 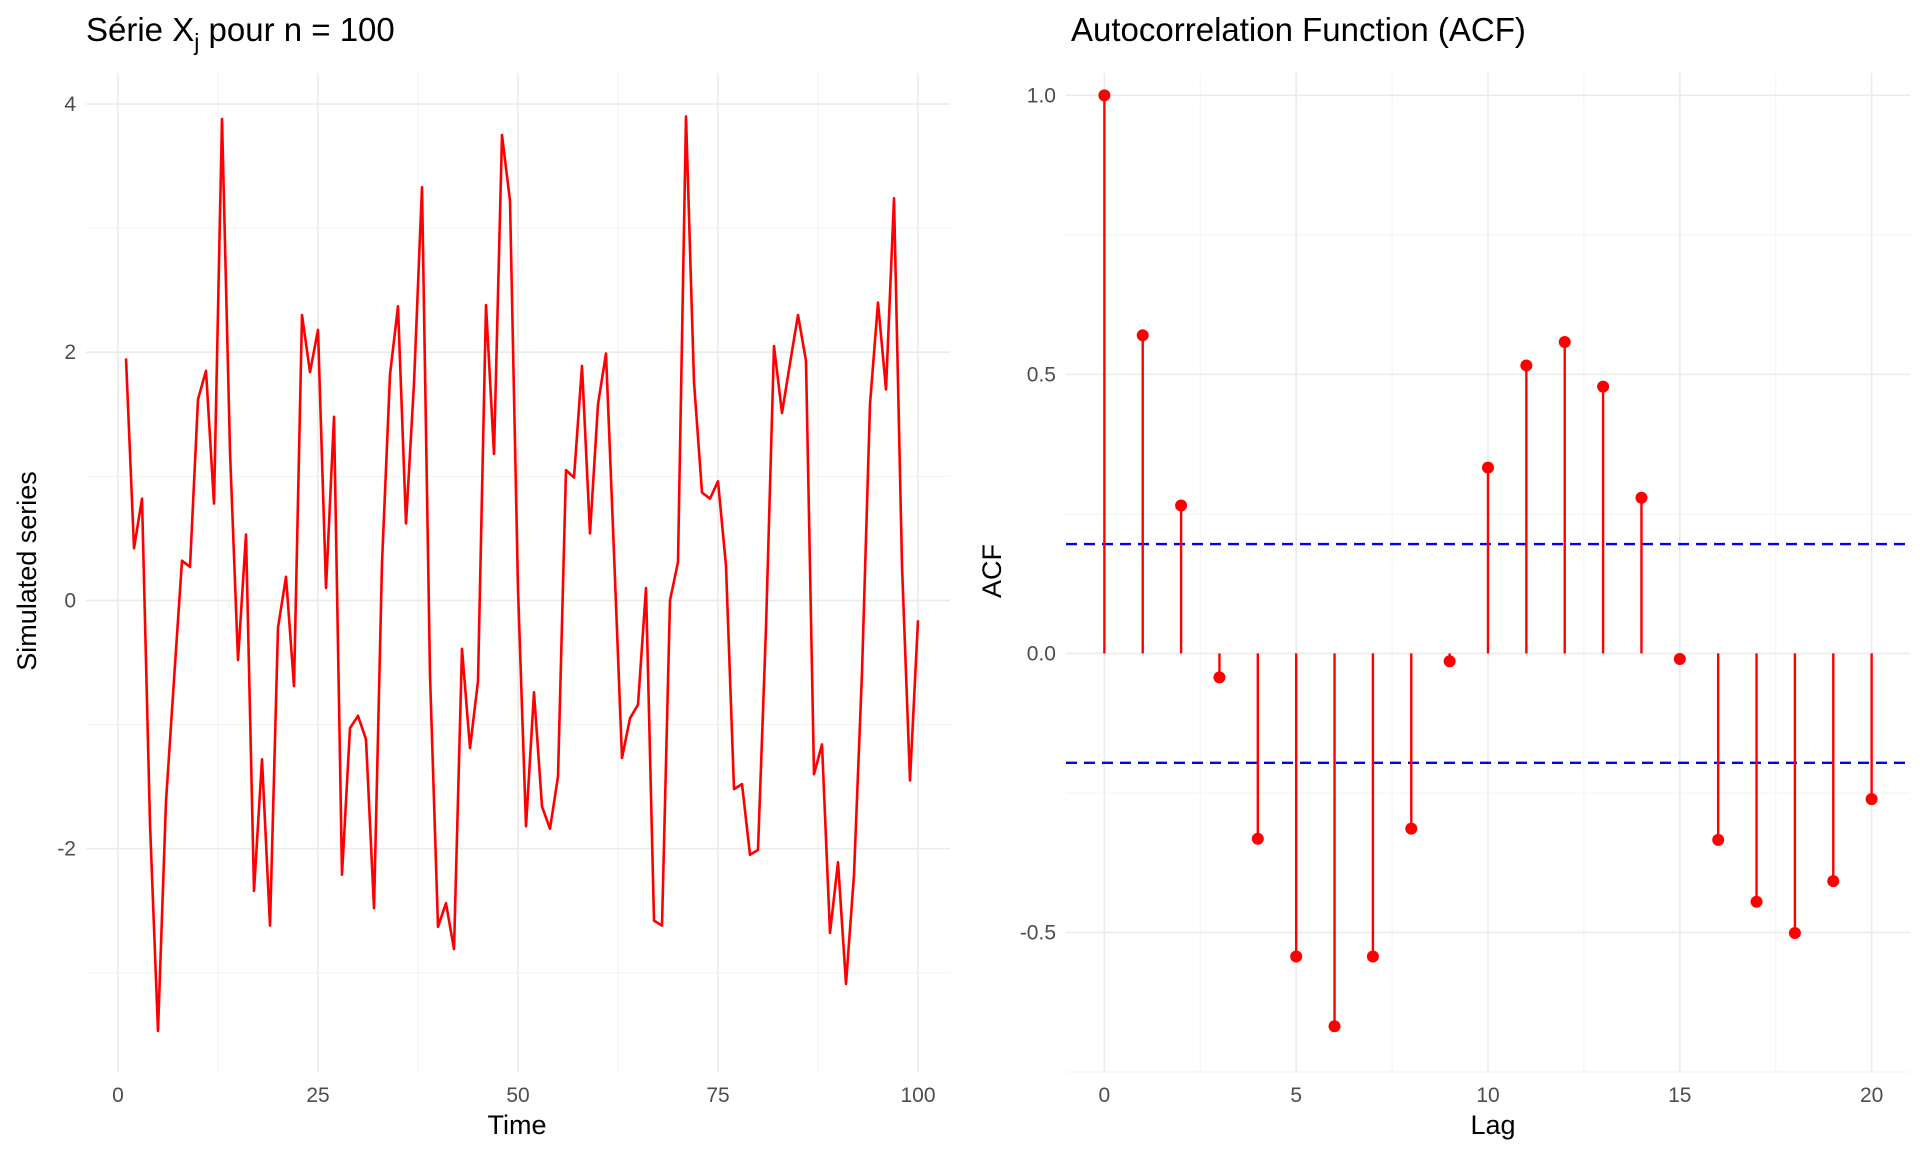 What do you see at coordinates (1105, 1095) in the screenshot?
I see `acf-x-tick-label: 0` at bounding box center [1105, 1095].